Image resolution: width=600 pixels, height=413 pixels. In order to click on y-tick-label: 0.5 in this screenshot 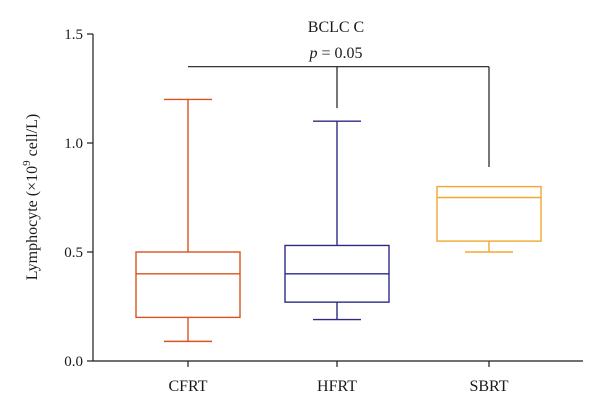, I will do `click(73, 253)`.